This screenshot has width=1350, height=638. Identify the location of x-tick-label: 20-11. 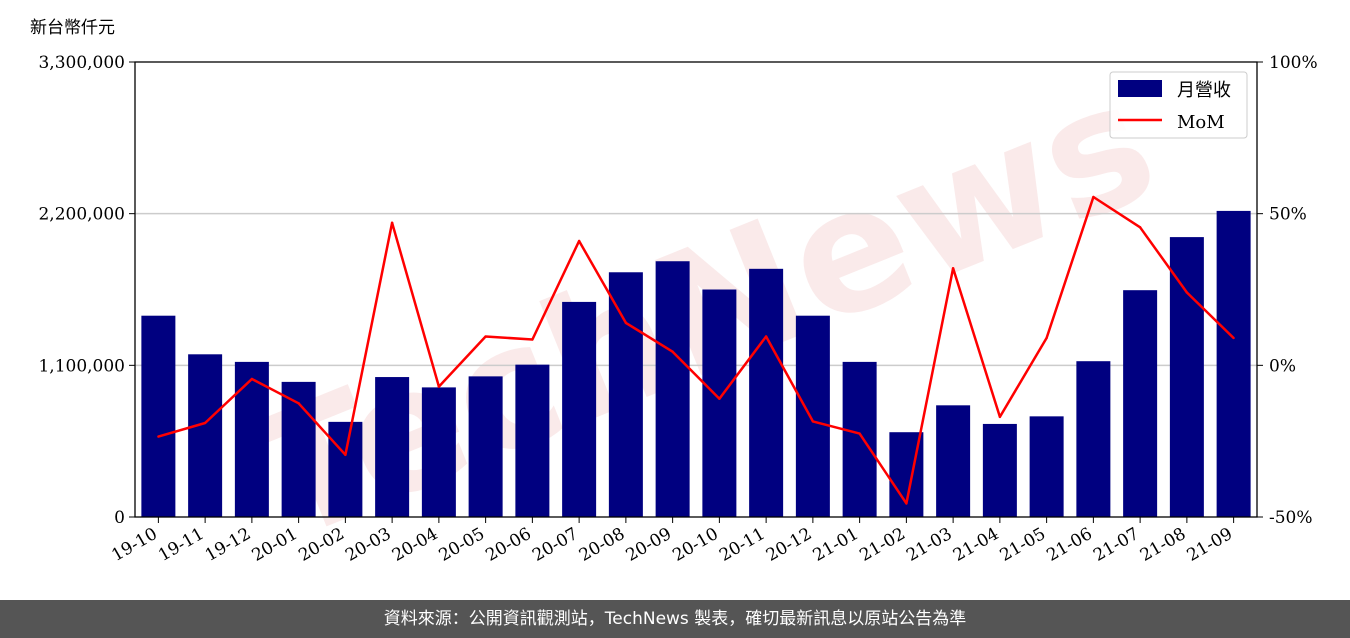
(742, 545).